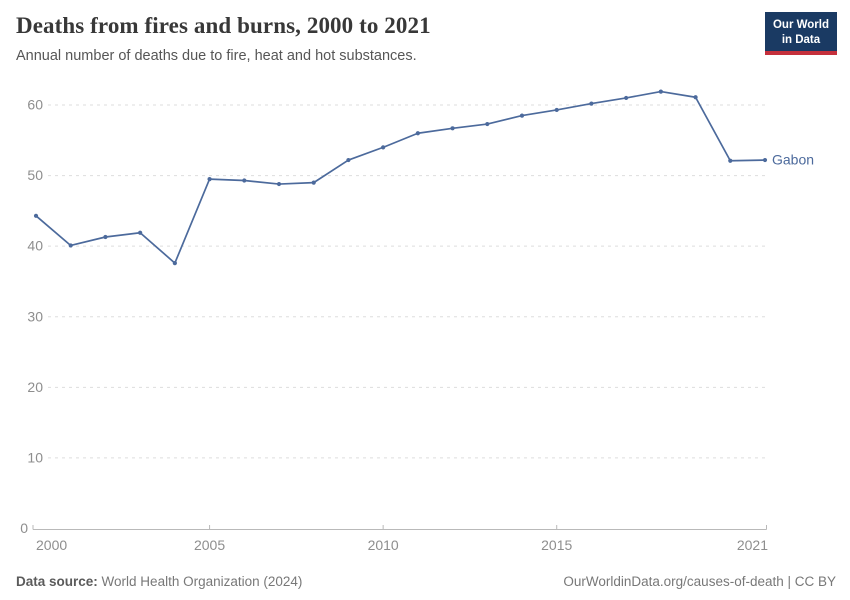  I want to click on series-label-gabon: Gabon, so click(793, 160).